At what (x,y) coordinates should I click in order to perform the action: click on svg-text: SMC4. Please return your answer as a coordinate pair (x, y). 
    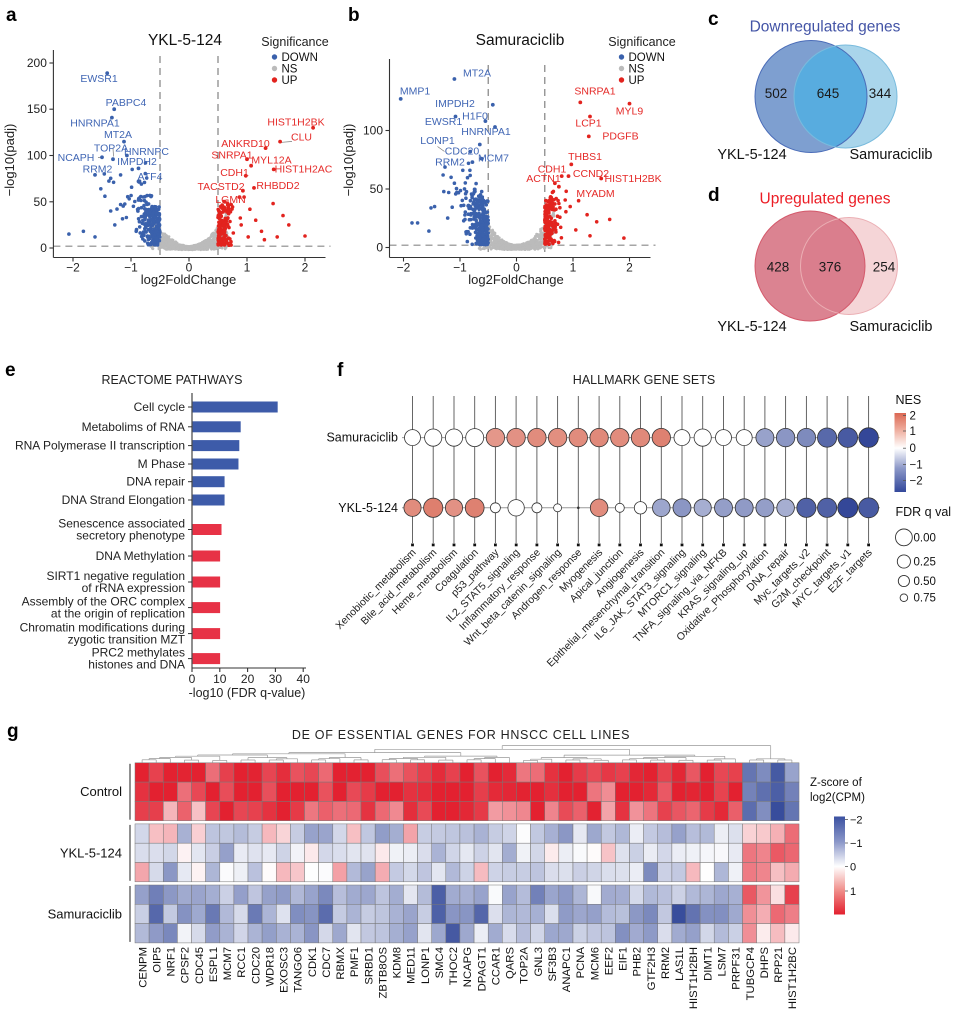
    Looking at the image, I should click on (440, 962).